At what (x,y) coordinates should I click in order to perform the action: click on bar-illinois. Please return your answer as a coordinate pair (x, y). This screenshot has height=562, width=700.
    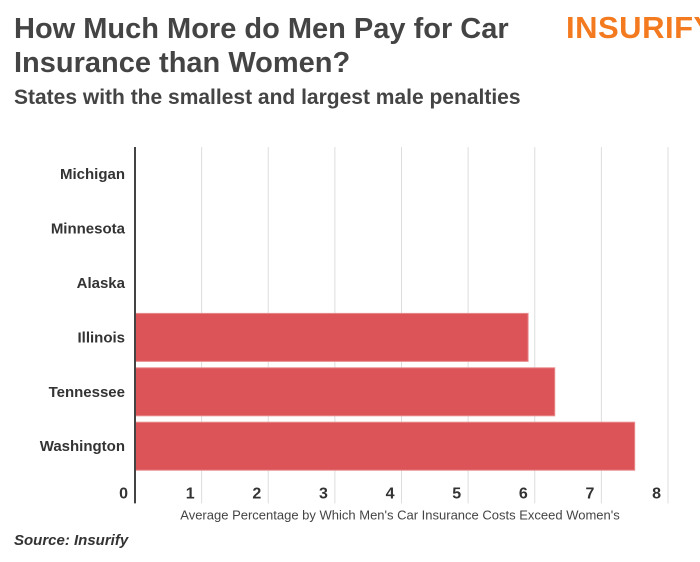
    Looking at the image, I should click on (331, 337).